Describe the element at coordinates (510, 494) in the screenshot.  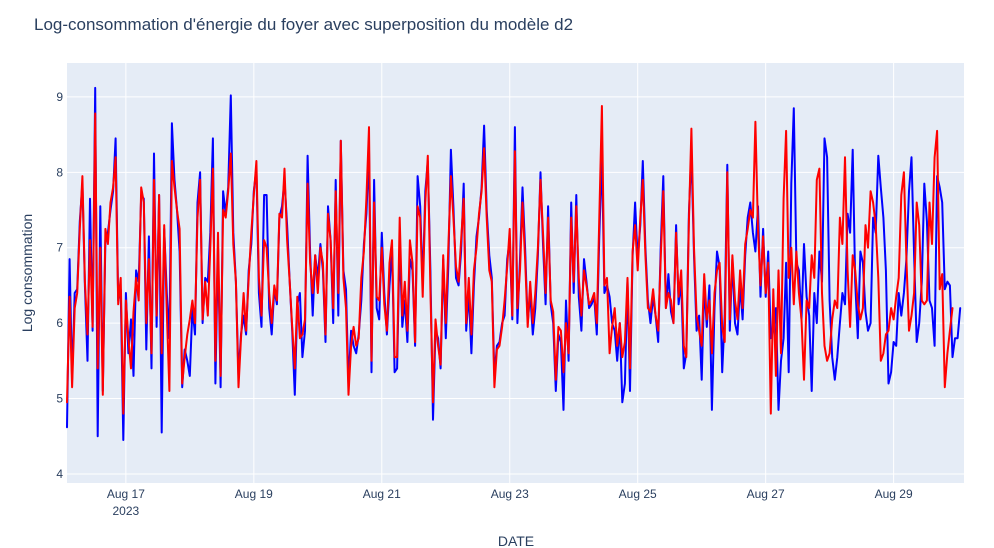
I see `x-tick-label: Aug 23` at that location.